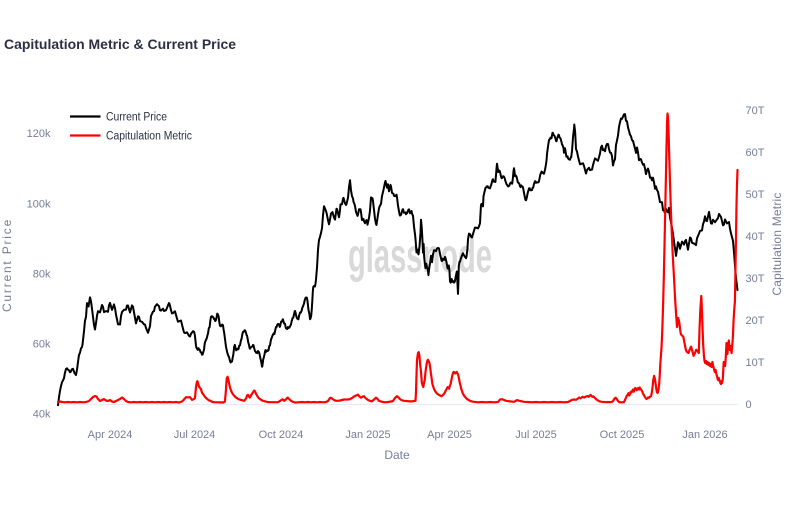  I want to click on svg-text: 50T, so click(755, 195).